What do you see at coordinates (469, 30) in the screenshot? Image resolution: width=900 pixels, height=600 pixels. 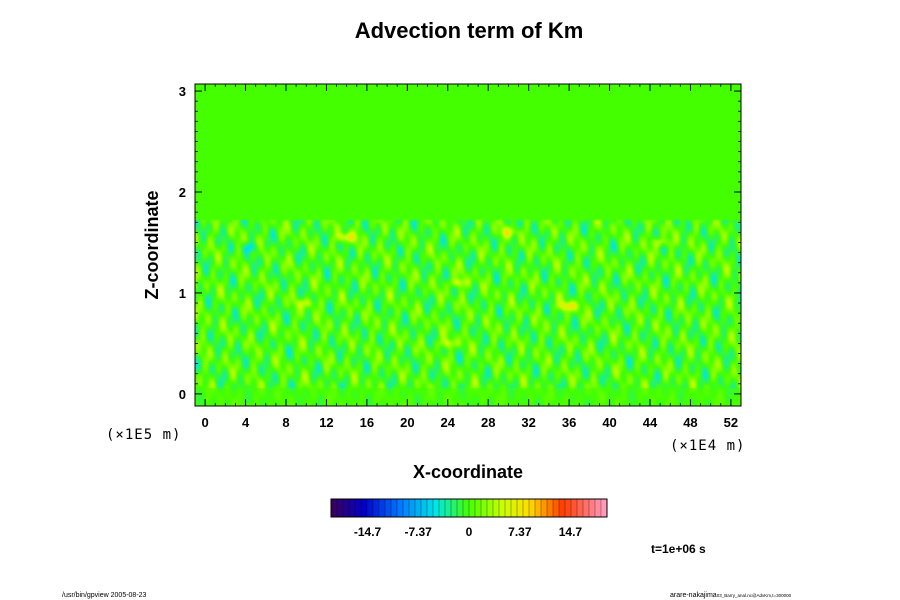 I see `chart-title: Advection term of Km` at bounding box center [469, 30].